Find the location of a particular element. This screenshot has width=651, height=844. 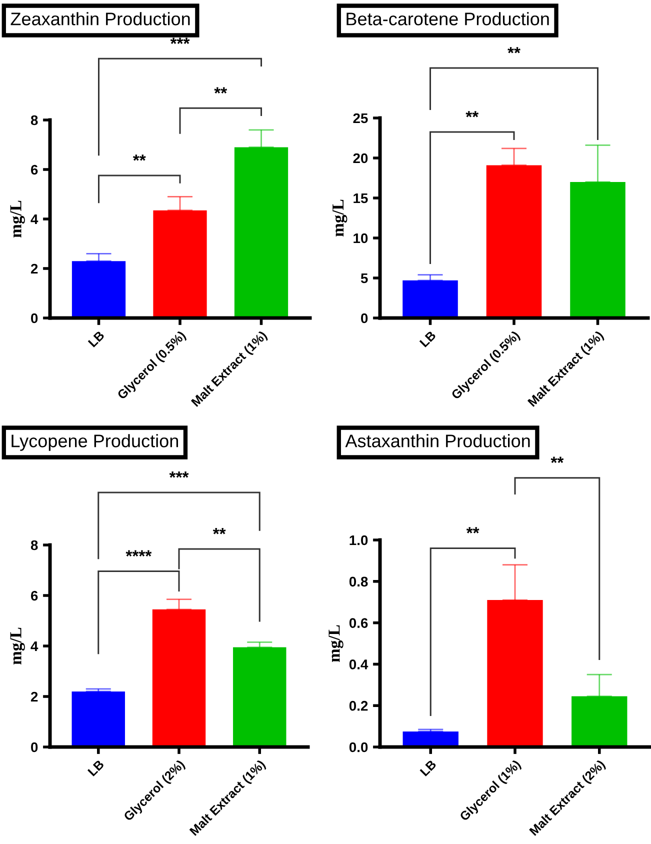

y-tick-label: 0.0 is located at coordinates (358, 747).